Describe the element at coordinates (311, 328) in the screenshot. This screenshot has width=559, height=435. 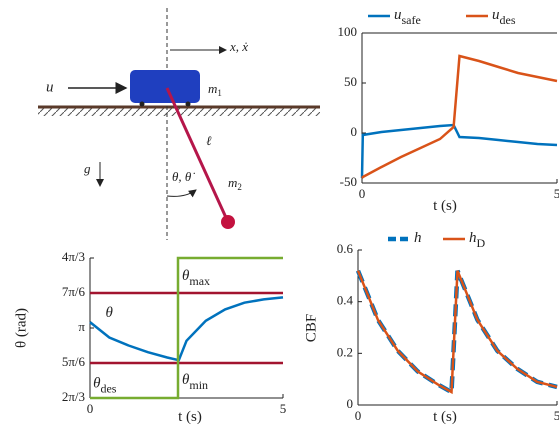
I see `y-axis-label: CBF` at that location.